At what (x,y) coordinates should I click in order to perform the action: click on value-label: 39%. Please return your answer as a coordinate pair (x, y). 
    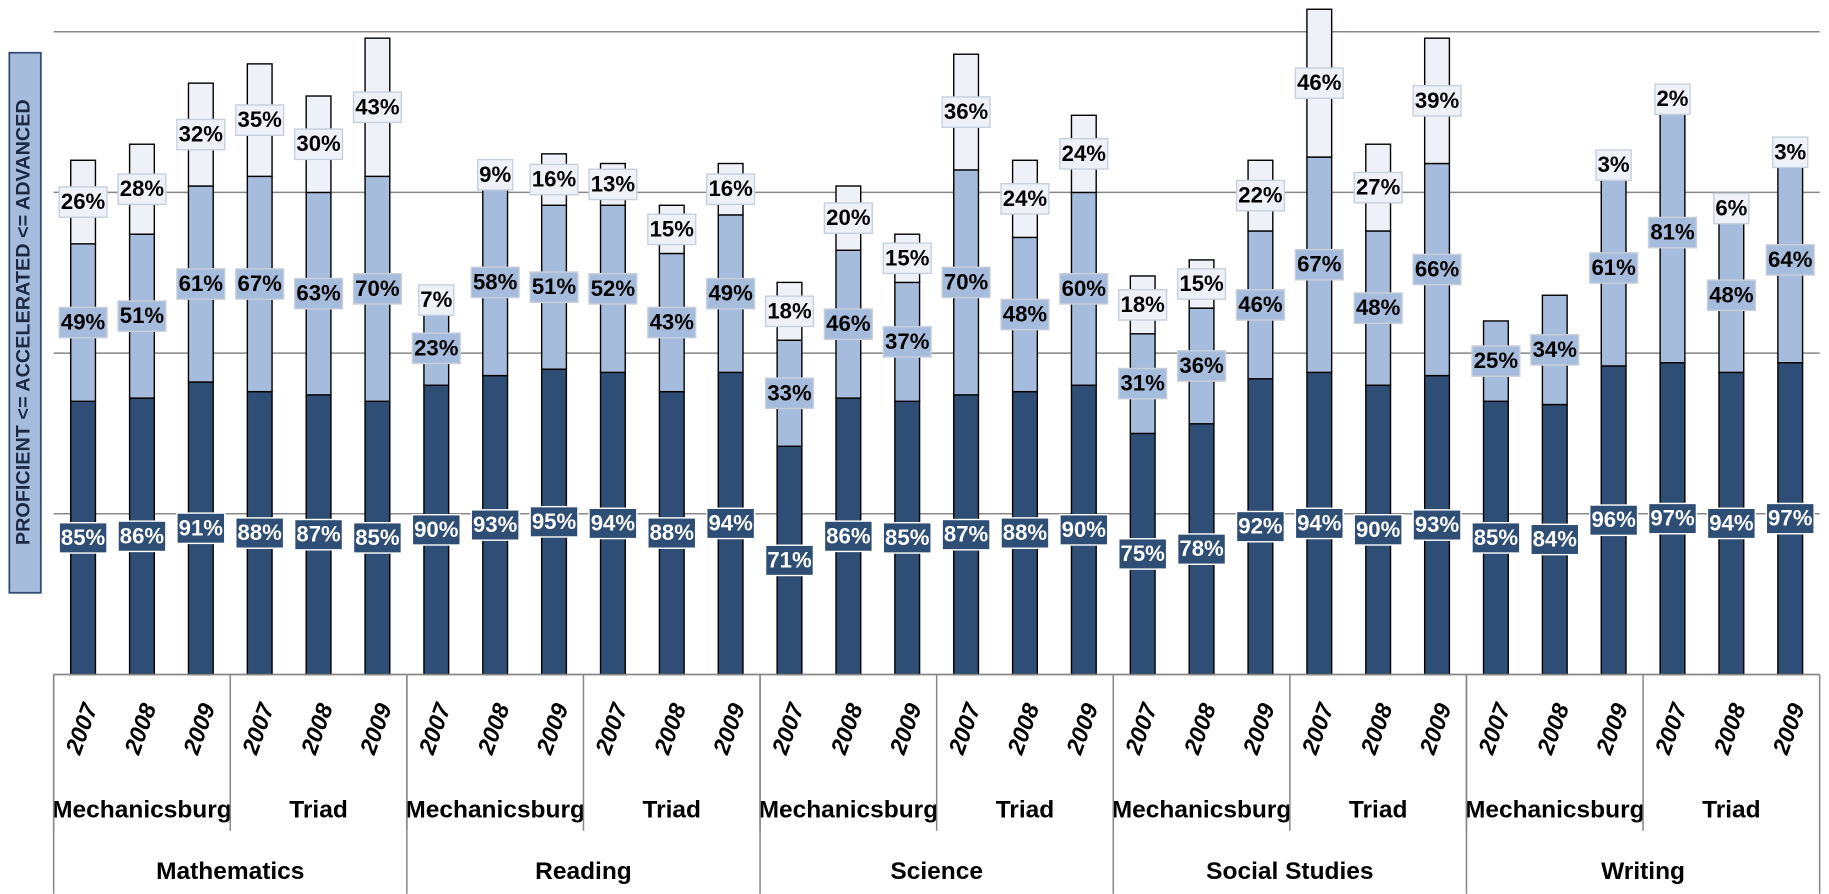
    Looking at the image, I should click on (1437, 100).